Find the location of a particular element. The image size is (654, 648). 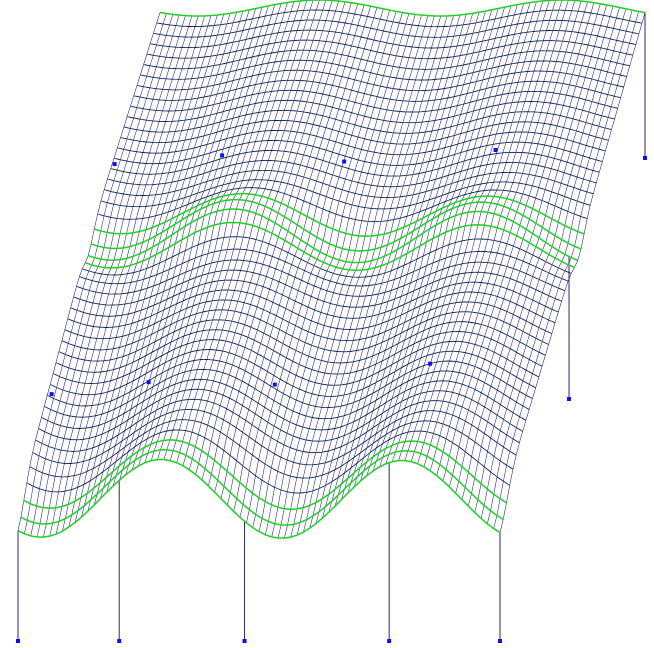

upper-right-support-marker is located at coordinates (645, 158).